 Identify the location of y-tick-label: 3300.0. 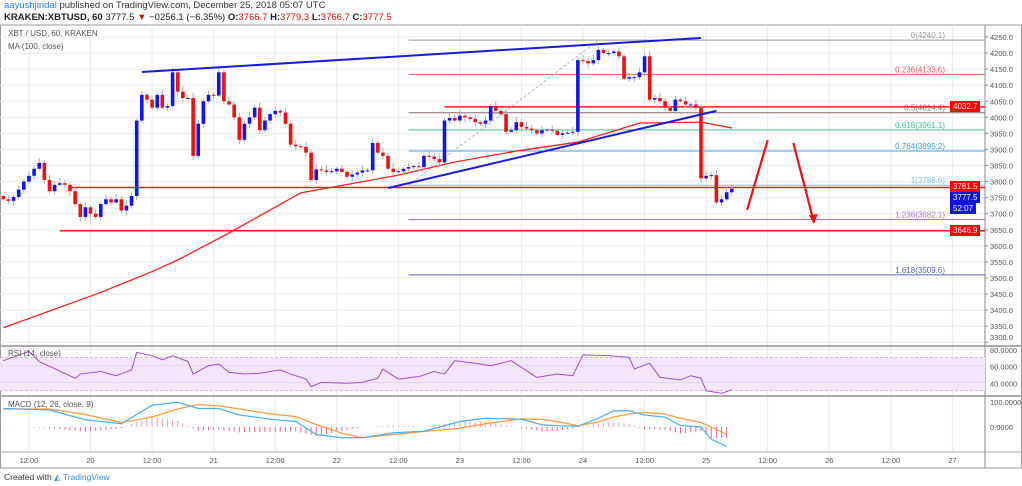
(1001, 337).